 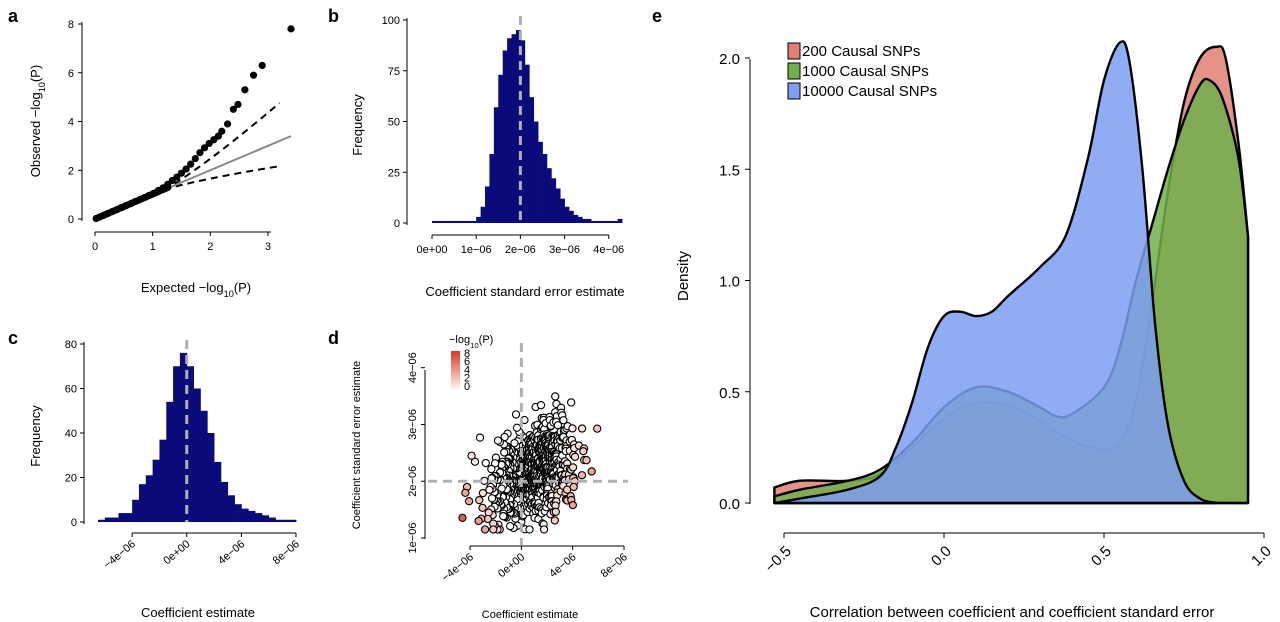 What do you see at coordinates (729, 59) in the screenshot?
I see `y-tick-label: 2.0` at bounding box center [729, 59].